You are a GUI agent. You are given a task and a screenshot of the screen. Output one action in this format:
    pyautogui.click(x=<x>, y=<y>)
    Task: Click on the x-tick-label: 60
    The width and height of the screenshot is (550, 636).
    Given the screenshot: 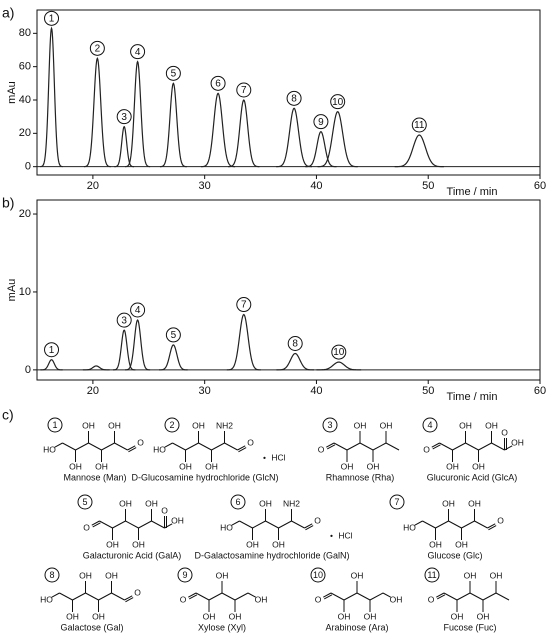 What is the action you would take?
    pyautogui.click(x=540, y=186)
    